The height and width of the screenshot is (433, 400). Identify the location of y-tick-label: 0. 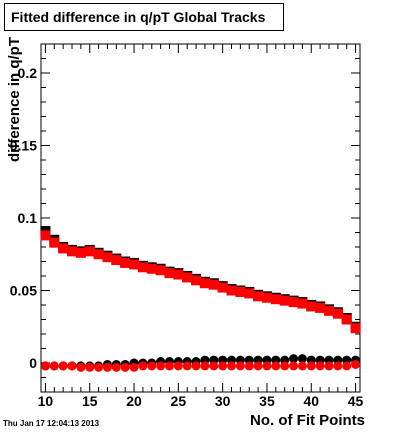
(33, 363).